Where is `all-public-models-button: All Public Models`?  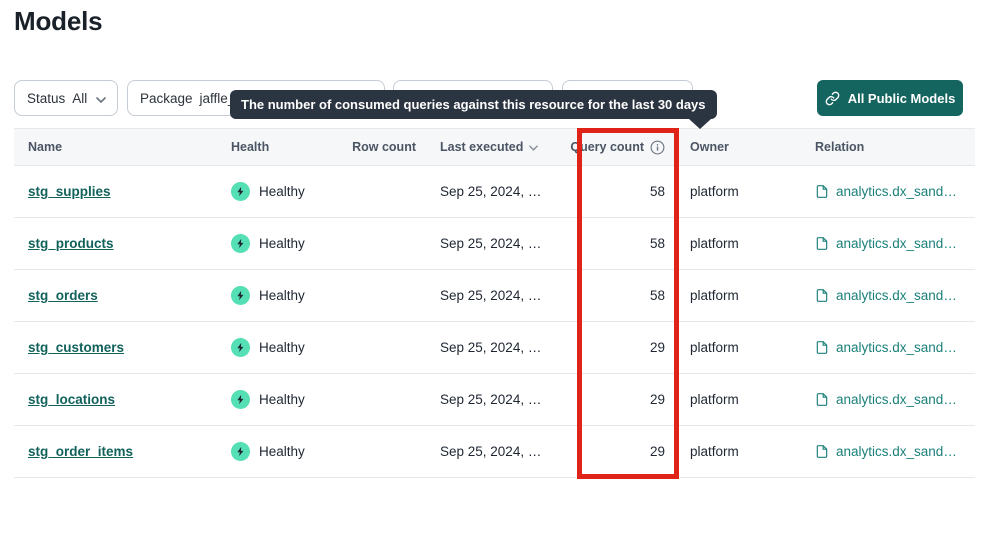
all-public-models-button: All Public Models is located at coordinates (890, 98).